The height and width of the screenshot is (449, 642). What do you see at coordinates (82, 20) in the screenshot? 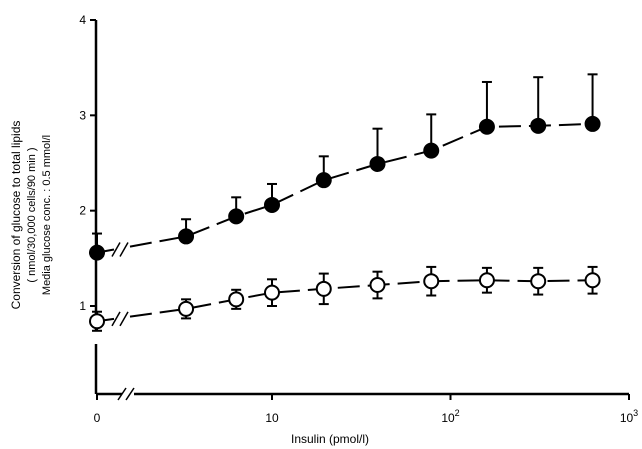
I see `y-tick-label: 4` at bounding box center [82, 20].